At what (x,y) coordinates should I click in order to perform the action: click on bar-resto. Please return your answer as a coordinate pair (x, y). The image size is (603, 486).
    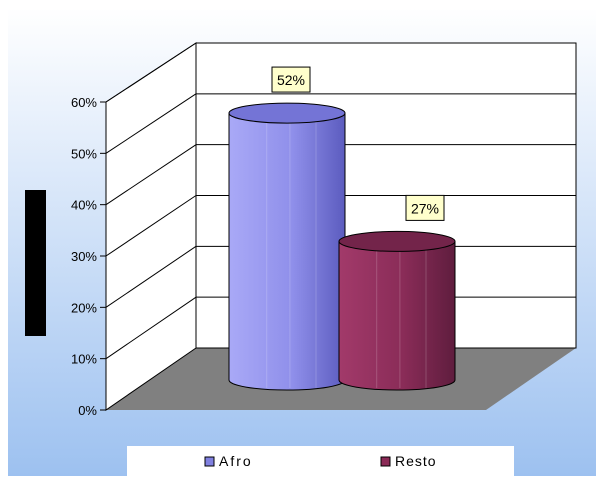
    Looking at the image, I should click on (397, 310).